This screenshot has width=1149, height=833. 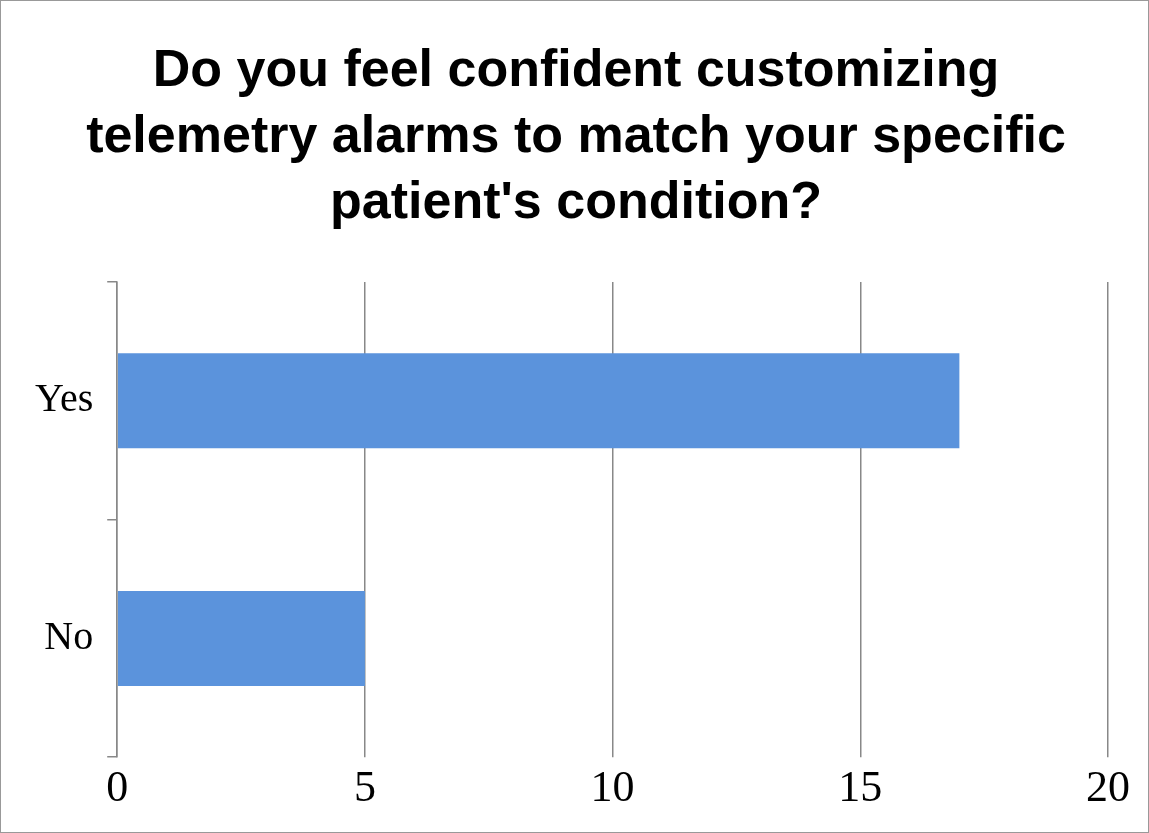 What do you see at coordinates (1108, 787) in the screenshot?
I see `x-tick-label: 20` at bounding box center [1108, 787].